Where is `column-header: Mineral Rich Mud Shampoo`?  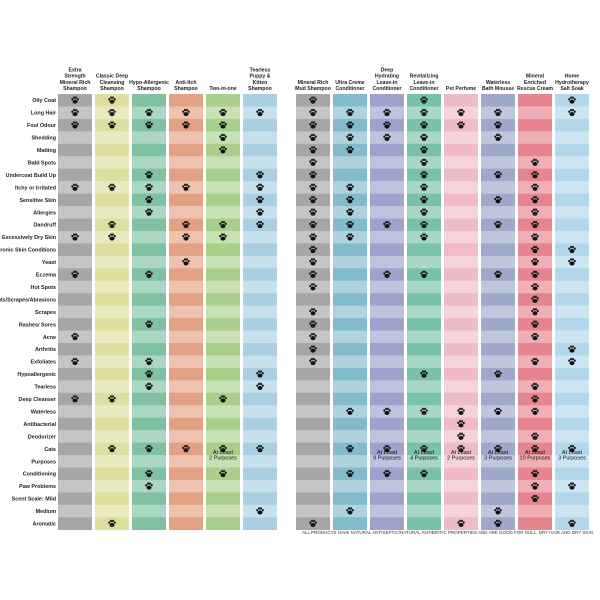 column-header: Mineral Rich Mud Shampoo is located at coordinates (313, 86).